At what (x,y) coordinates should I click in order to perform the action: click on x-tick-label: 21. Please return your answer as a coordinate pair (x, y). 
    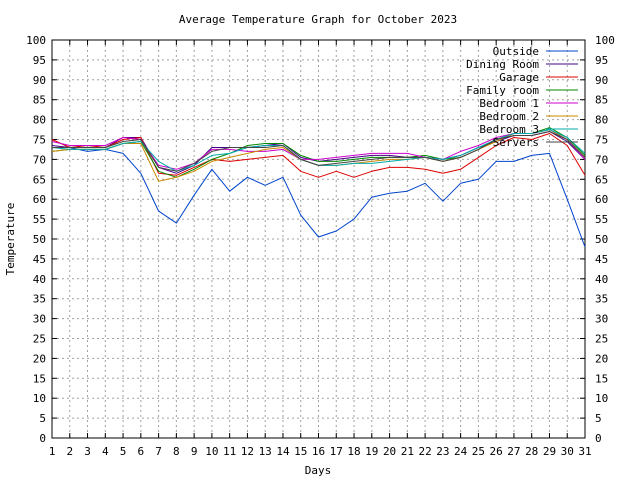
    Looking at the image, I should click on (407, 451).